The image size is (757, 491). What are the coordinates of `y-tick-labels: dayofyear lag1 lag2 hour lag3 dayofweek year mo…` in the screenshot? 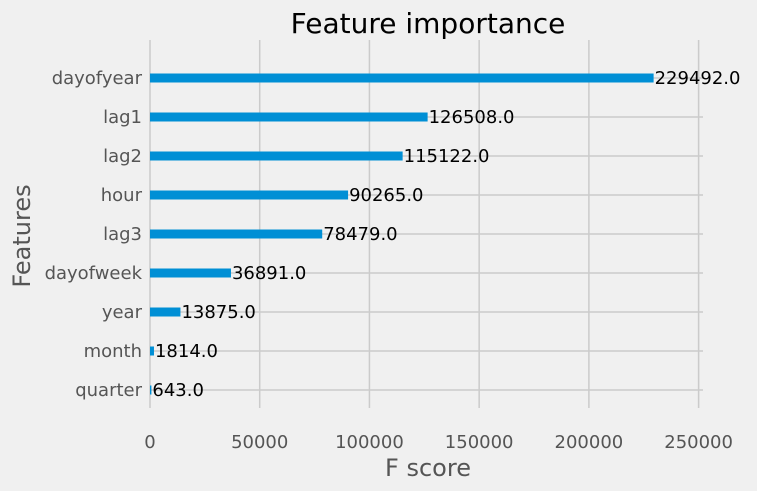 It's located at (94, 234).